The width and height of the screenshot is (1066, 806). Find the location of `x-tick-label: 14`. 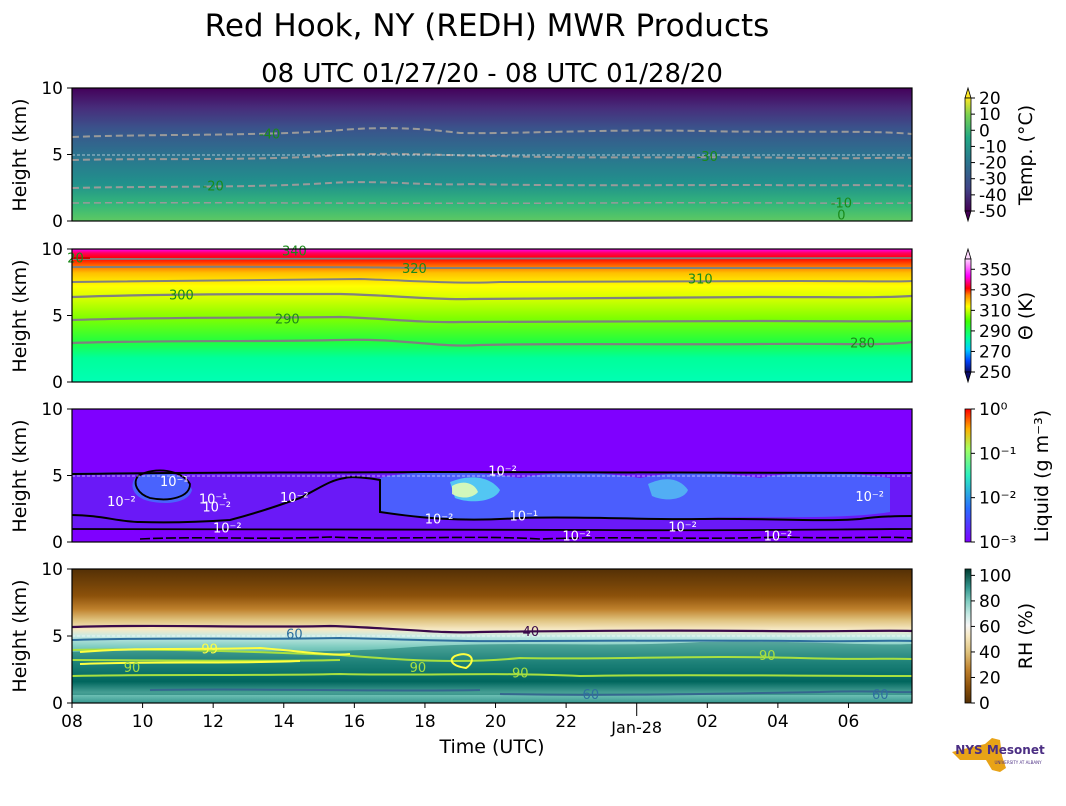

x-tick-label: 14 is located at coordinates (284, 722).